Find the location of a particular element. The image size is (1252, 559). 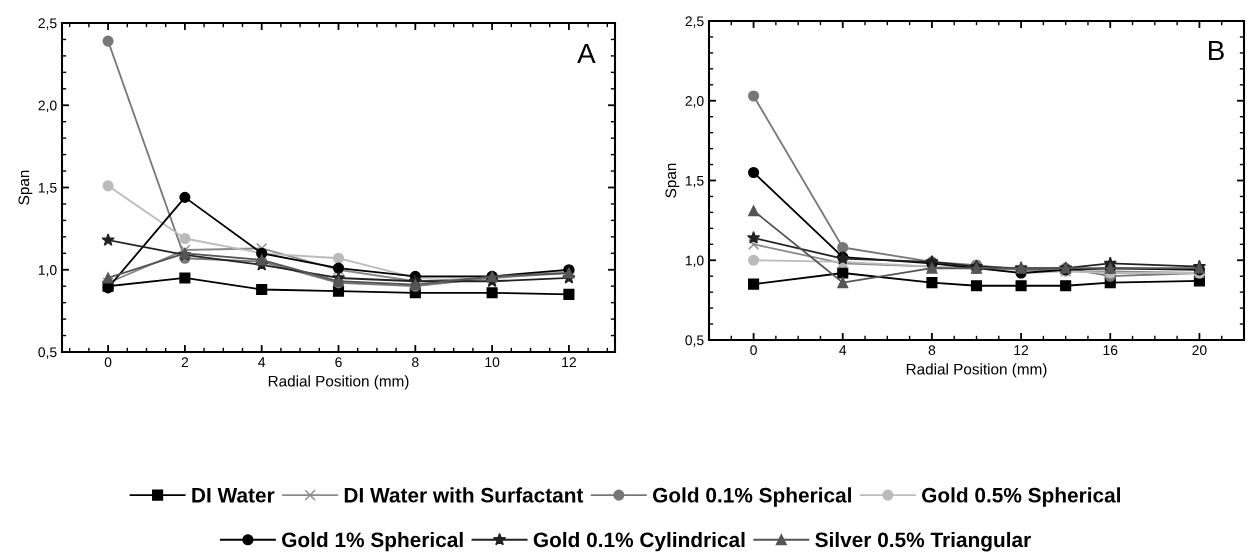

x-tick-label: 10 is located at coordinates (492, 362).